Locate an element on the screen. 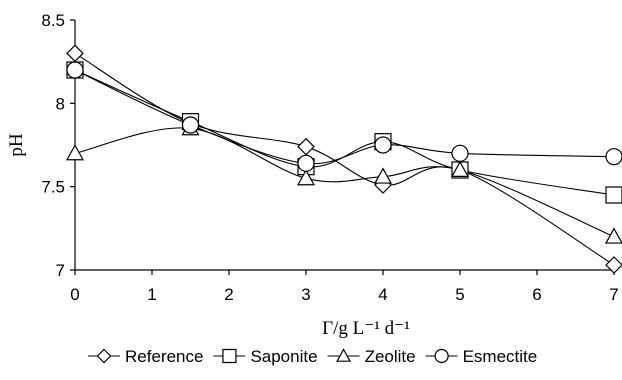  data-point-saponite is located at coordinates (613, 195).